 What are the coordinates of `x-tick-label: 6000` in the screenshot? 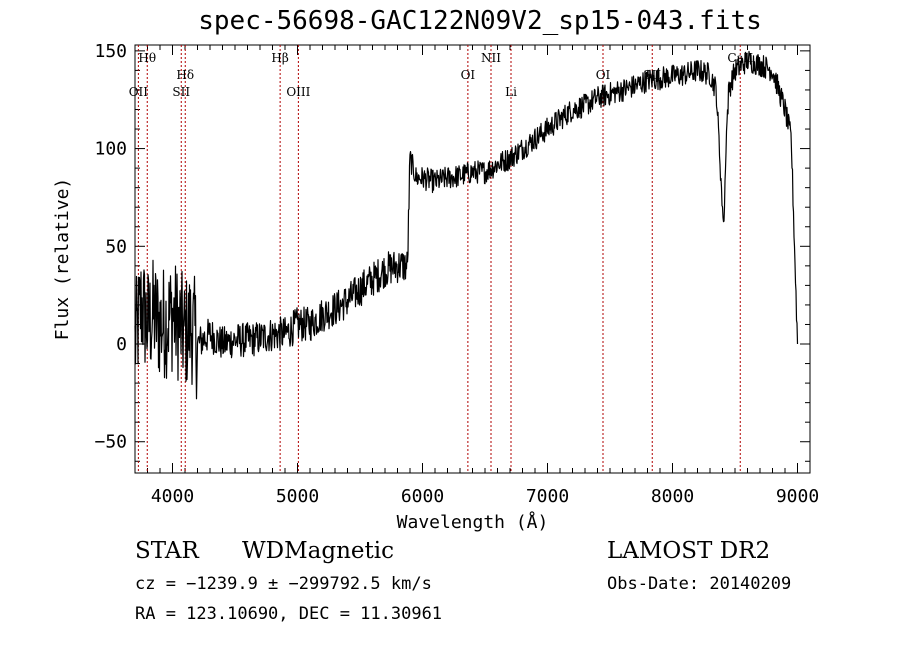 It's located at (422, 496).